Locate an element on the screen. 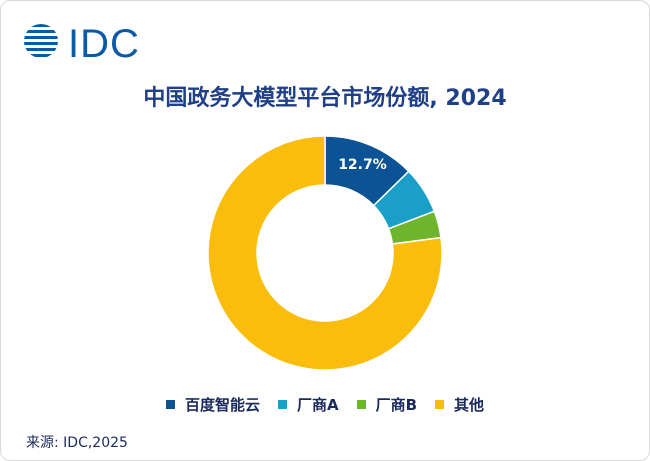  legend-item: 厂商A is located at coordinates (308, 404).